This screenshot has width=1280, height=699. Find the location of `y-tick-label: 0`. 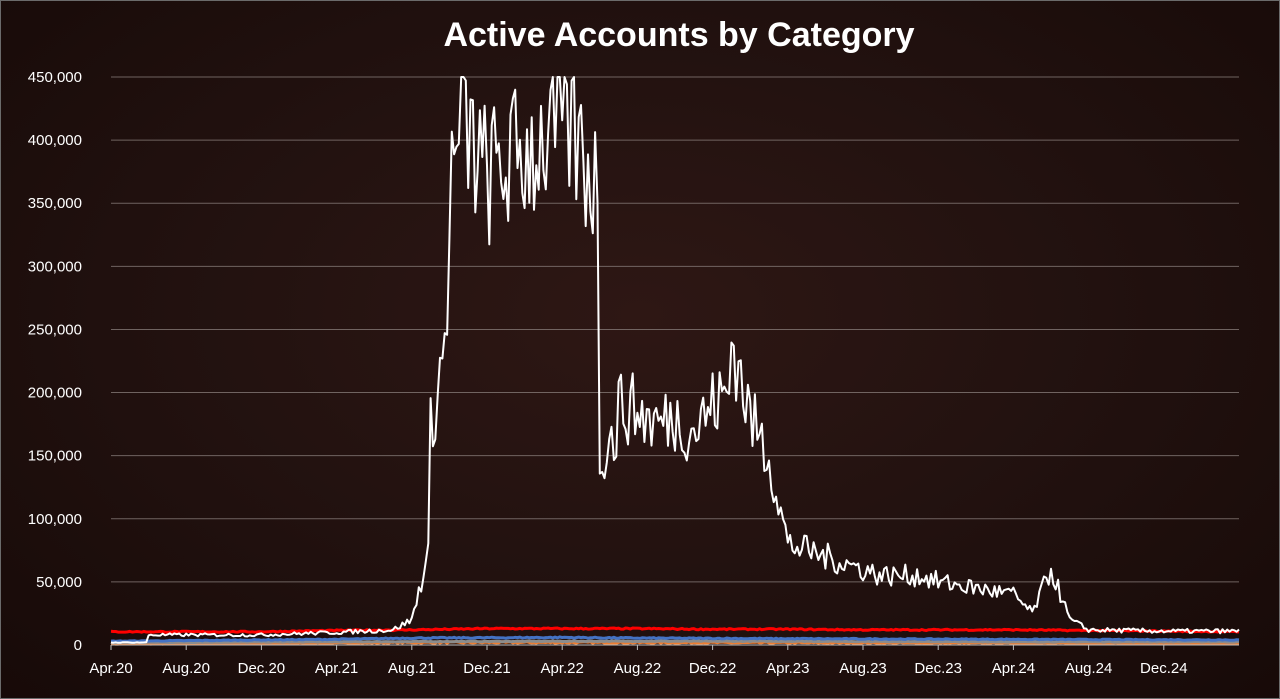

y-tick-label: 0 is located at coordinates (78, 645).